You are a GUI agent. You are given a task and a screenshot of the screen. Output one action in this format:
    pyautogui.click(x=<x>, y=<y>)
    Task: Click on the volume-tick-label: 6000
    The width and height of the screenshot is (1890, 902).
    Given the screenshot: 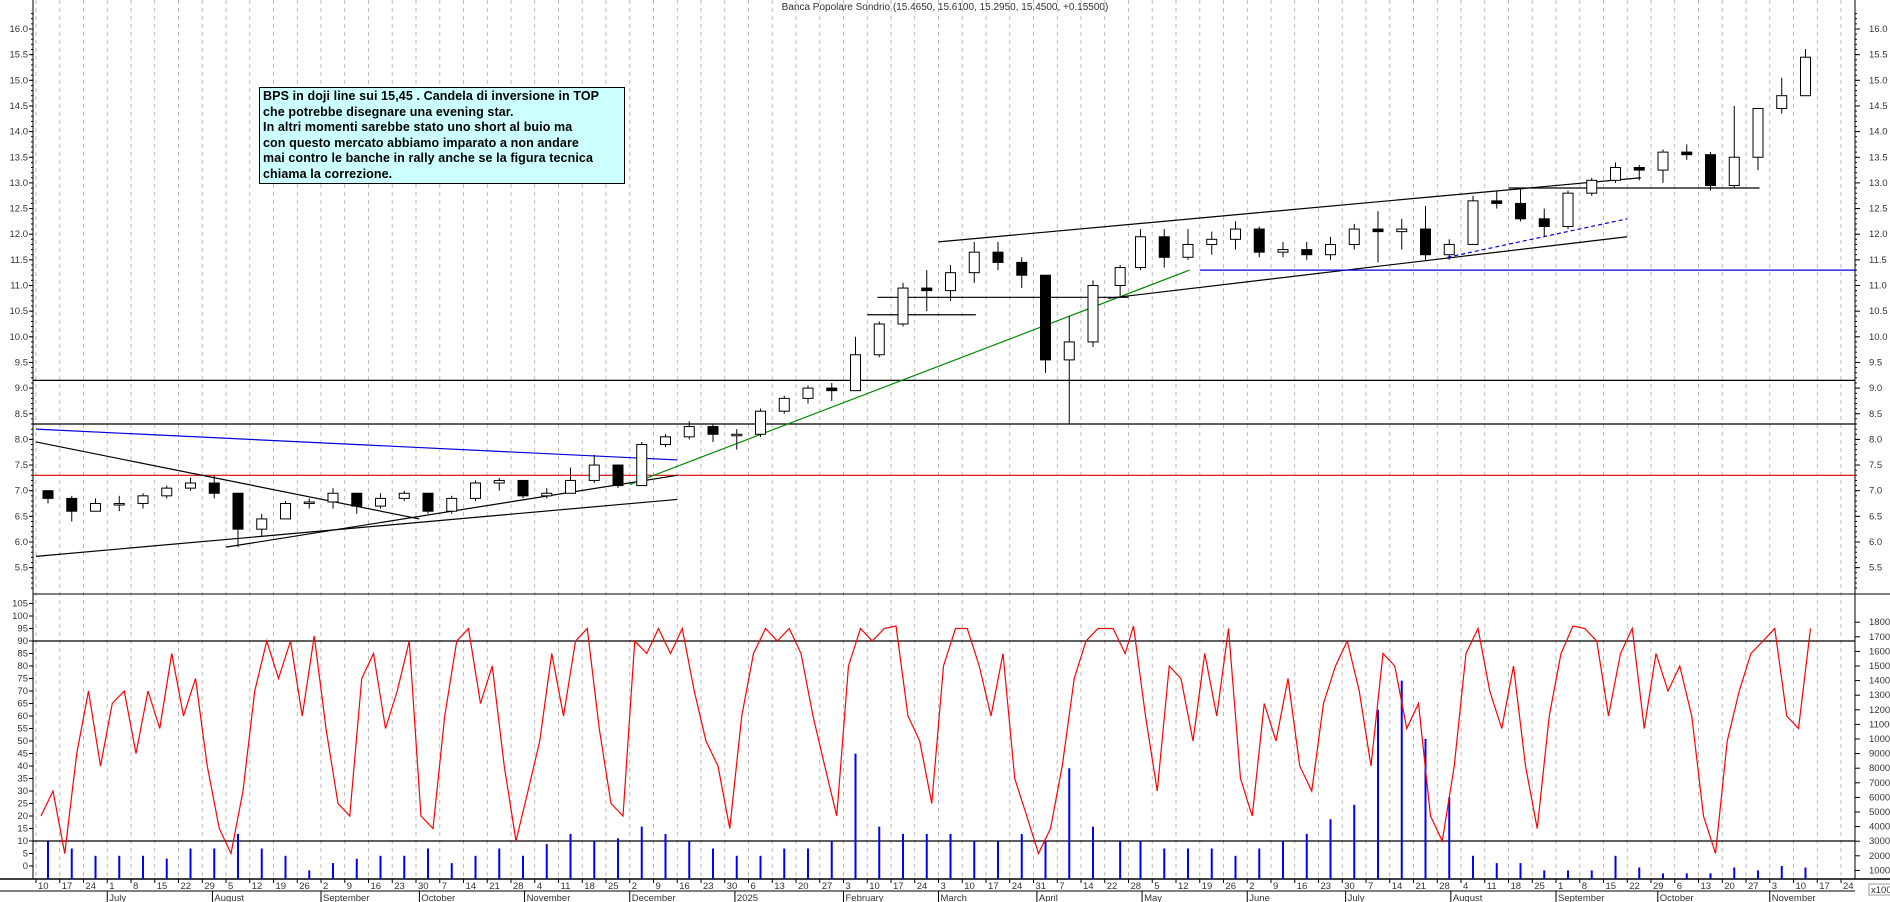 What is the action you would take?
    pyautogui.click(x=1879, y=797)
    